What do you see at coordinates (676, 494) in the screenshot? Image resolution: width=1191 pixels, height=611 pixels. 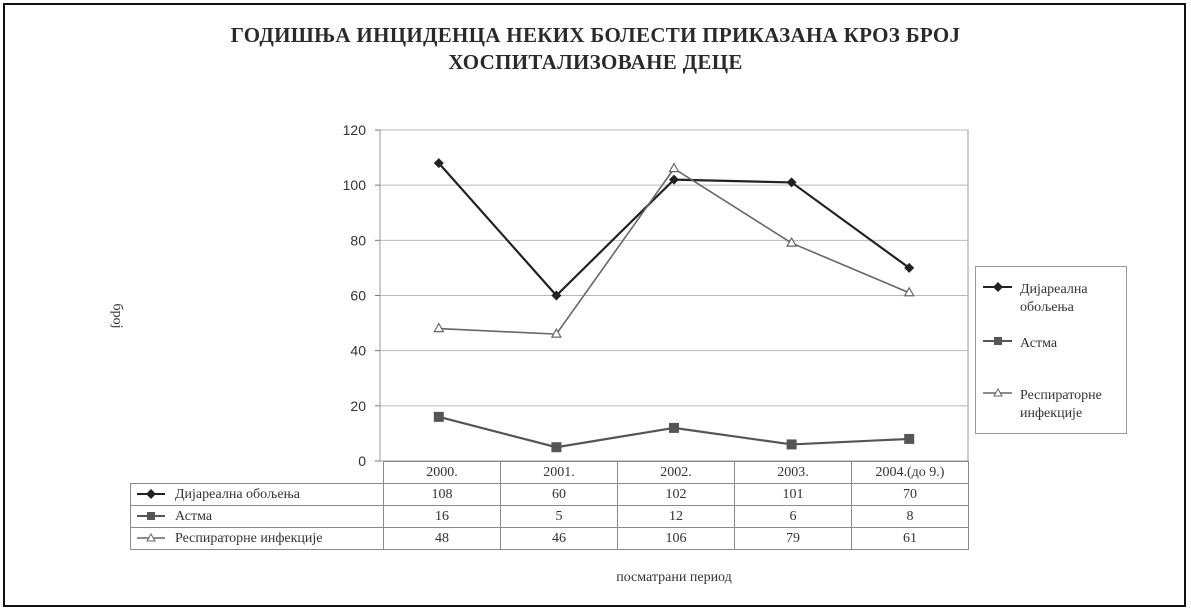 I see `table-cell: 102` at bounding box center [676, 494].